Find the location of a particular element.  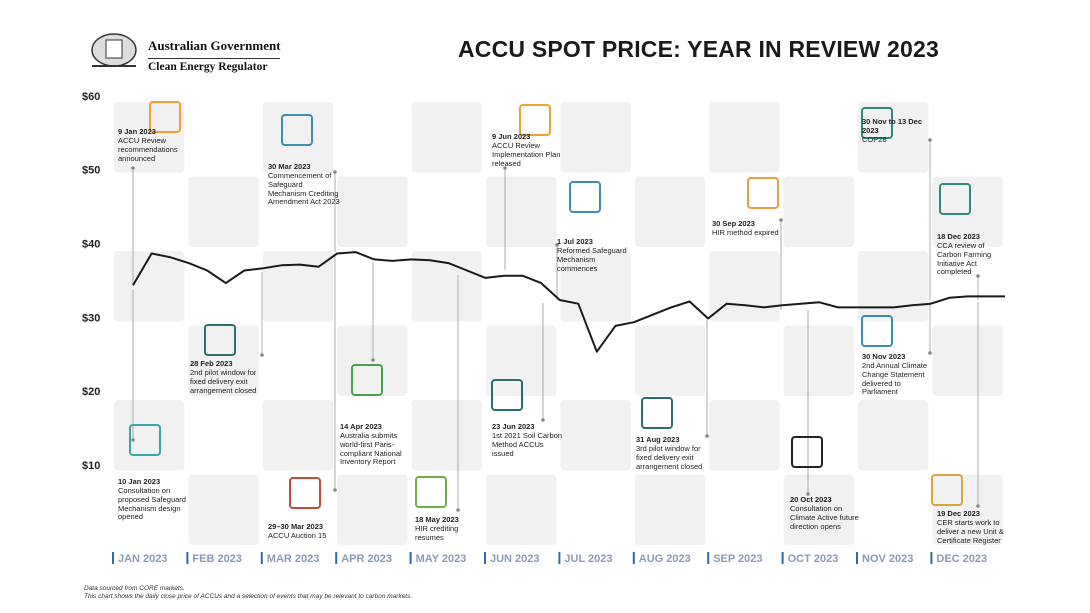

event-text: HIR crediting resumes is located at coordinates (437, 532).